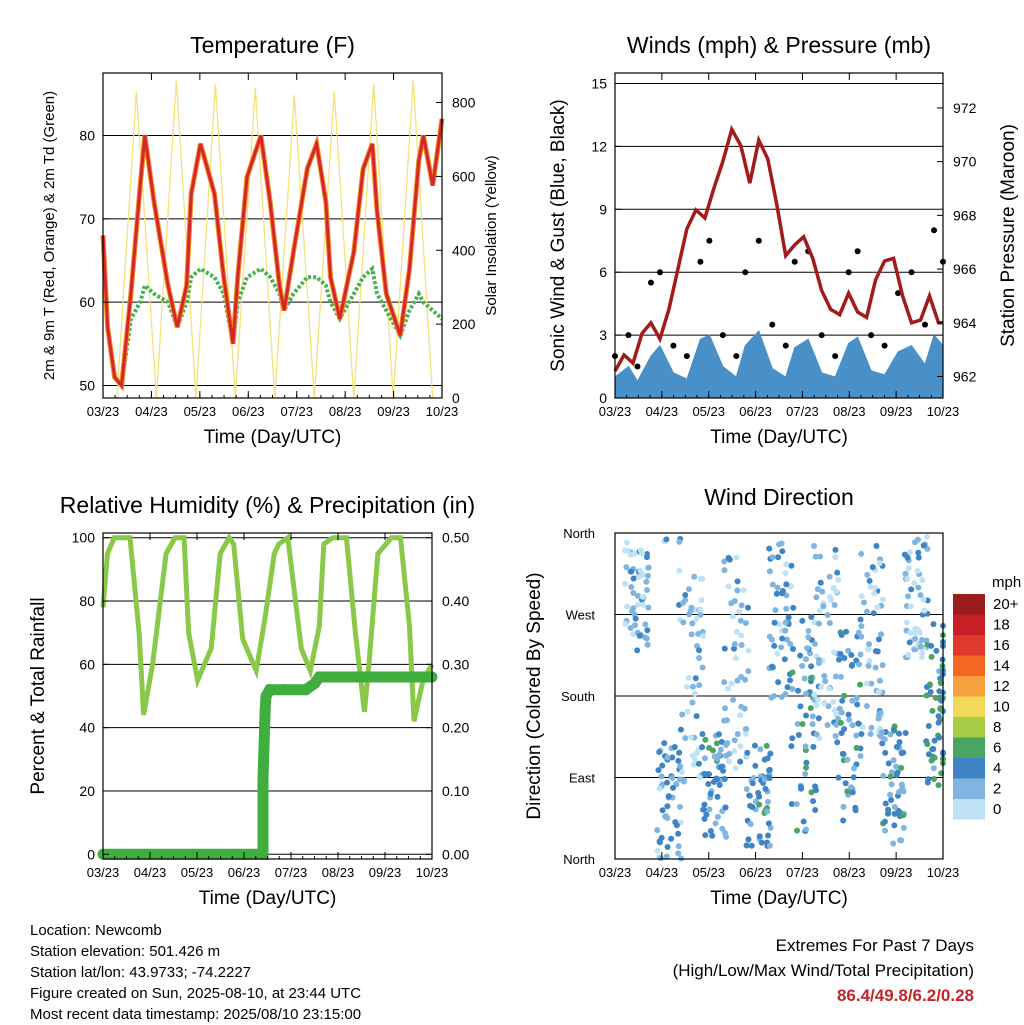  What do you see at coordinates (393, 411) in the screenshot?
I see `x-tick-label: 09/23` at bounding box center [393, 411].